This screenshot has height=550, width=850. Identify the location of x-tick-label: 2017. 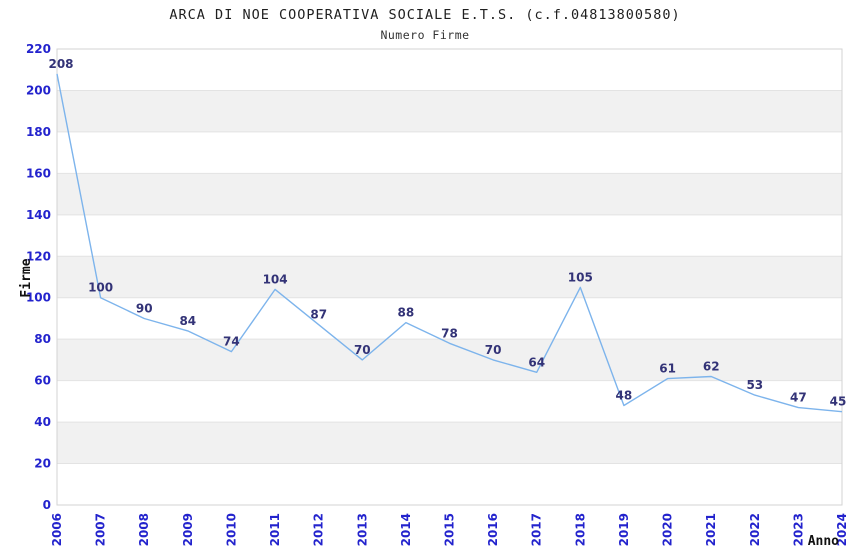
(537, 529).